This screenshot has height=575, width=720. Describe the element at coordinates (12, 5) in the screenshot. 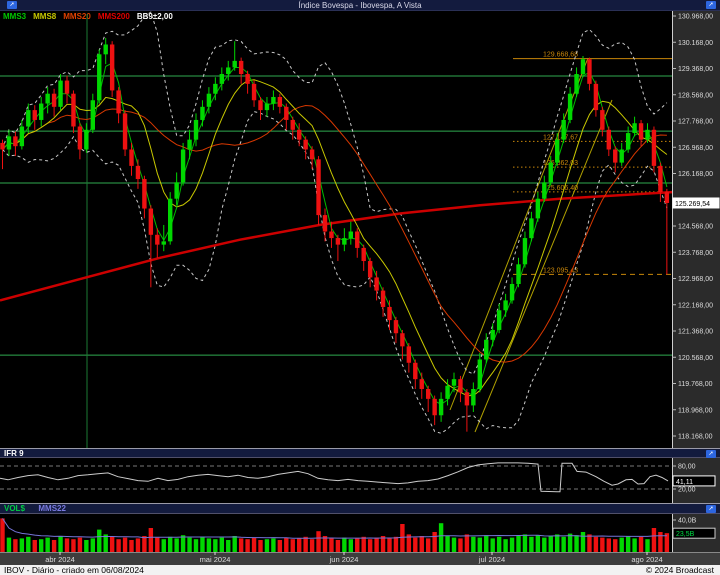

I see `window-app-icon: ➚` at that location.